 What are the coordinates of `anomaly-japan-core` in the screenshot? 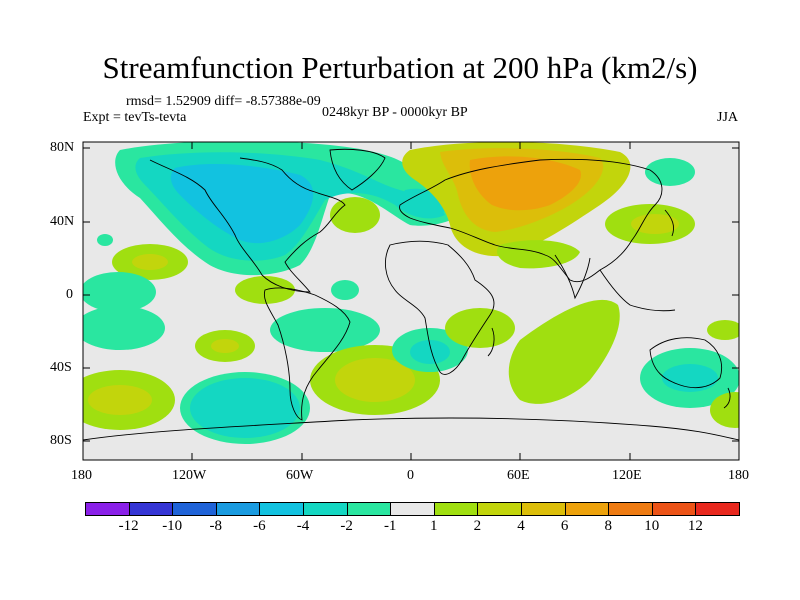 It's located at (655, 224).